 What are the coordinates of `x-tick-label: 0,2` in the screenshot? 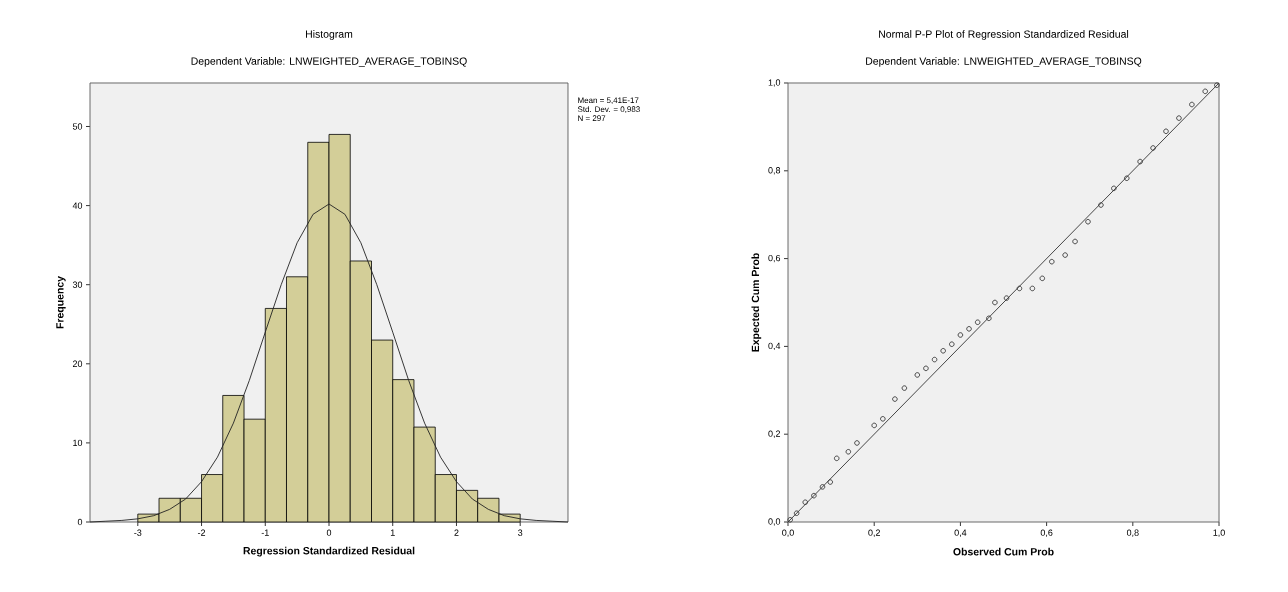 It's located at (874, 533).